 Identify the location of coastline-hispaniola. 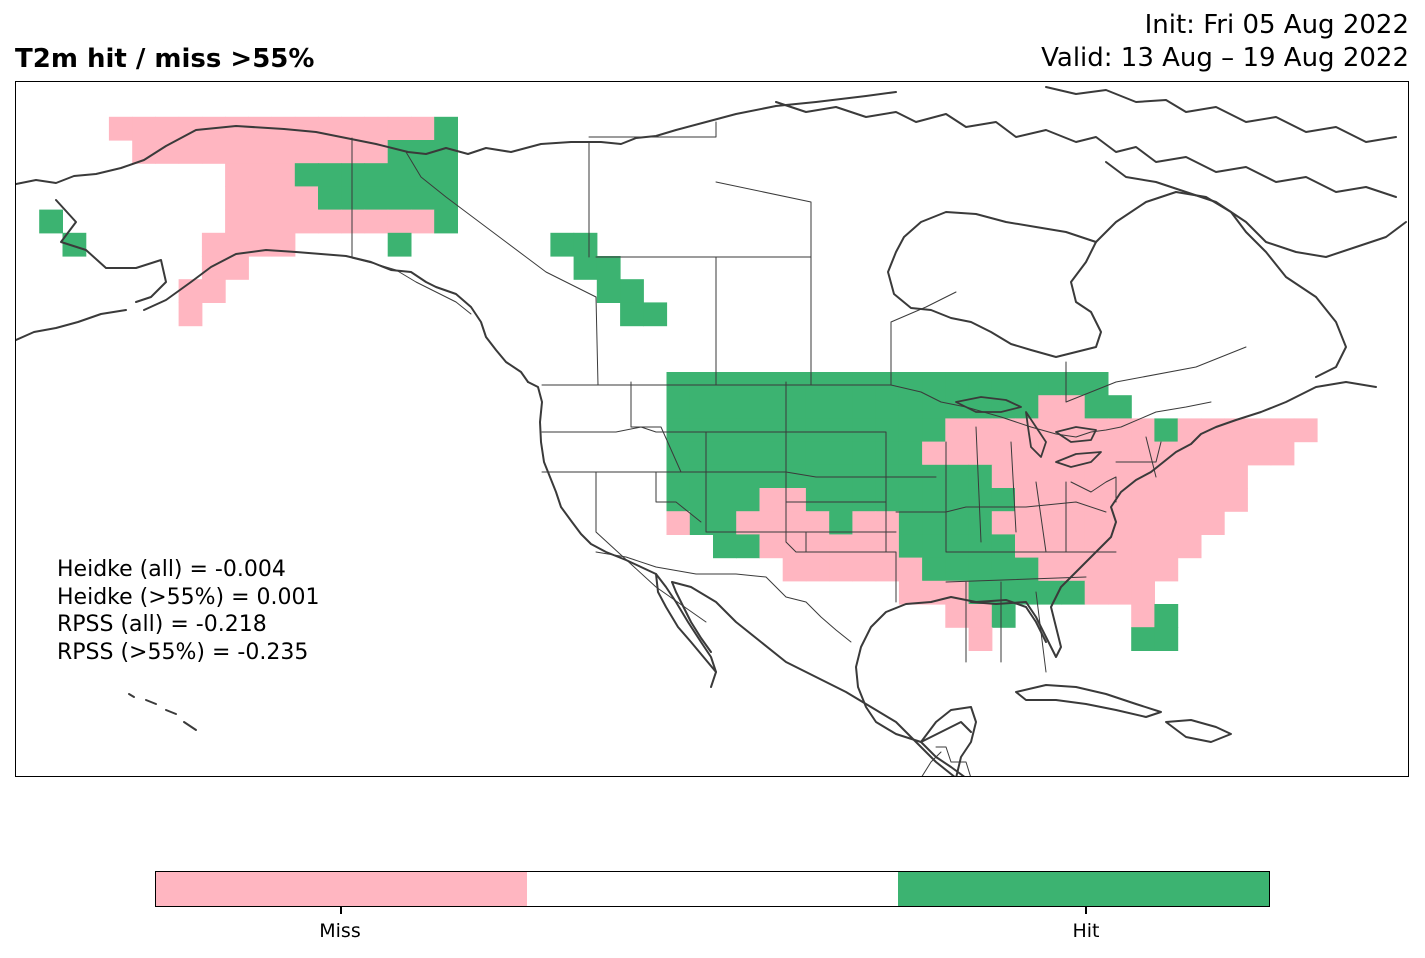
(1198, 731).